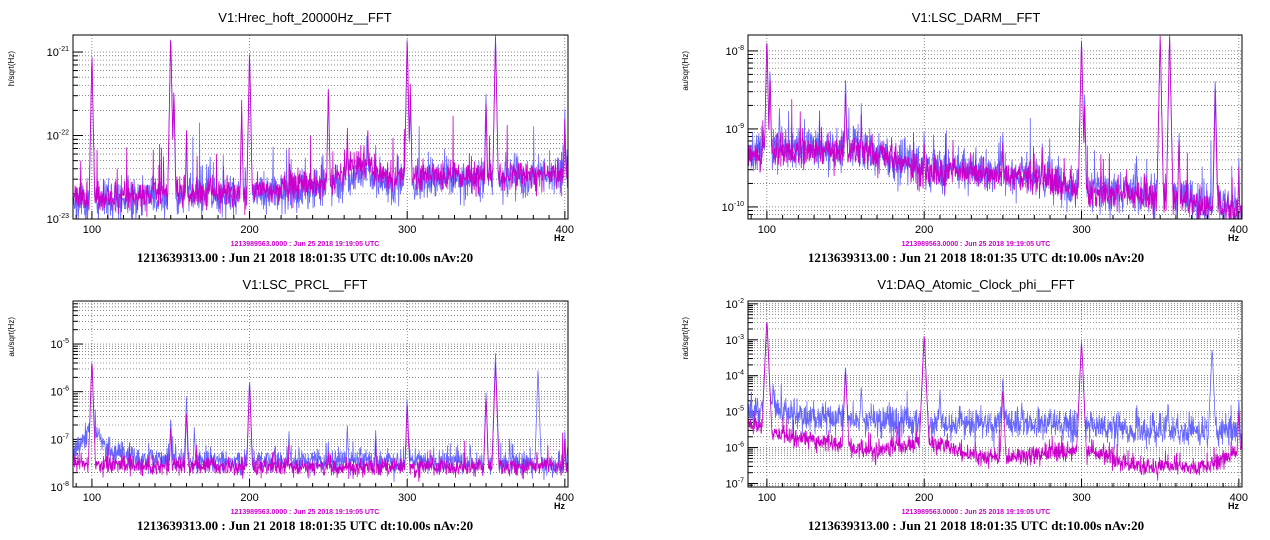  Describe the element at coordinates (735, 340) in the screenshot. I see `y-tick-label: 10⁻³` at that location.